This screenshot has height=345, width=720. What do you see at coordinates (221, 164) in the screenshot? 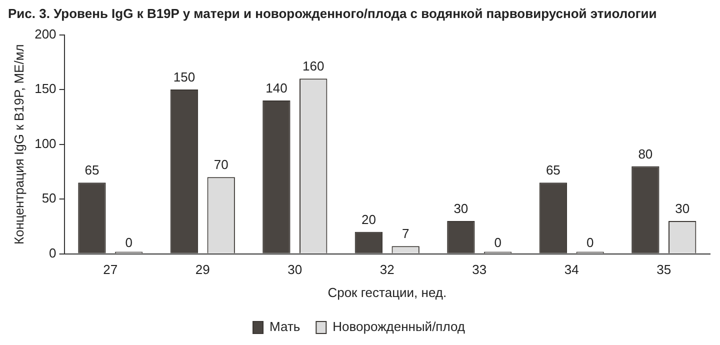
I see `data-label: 70` at bounding box center [221, 164].